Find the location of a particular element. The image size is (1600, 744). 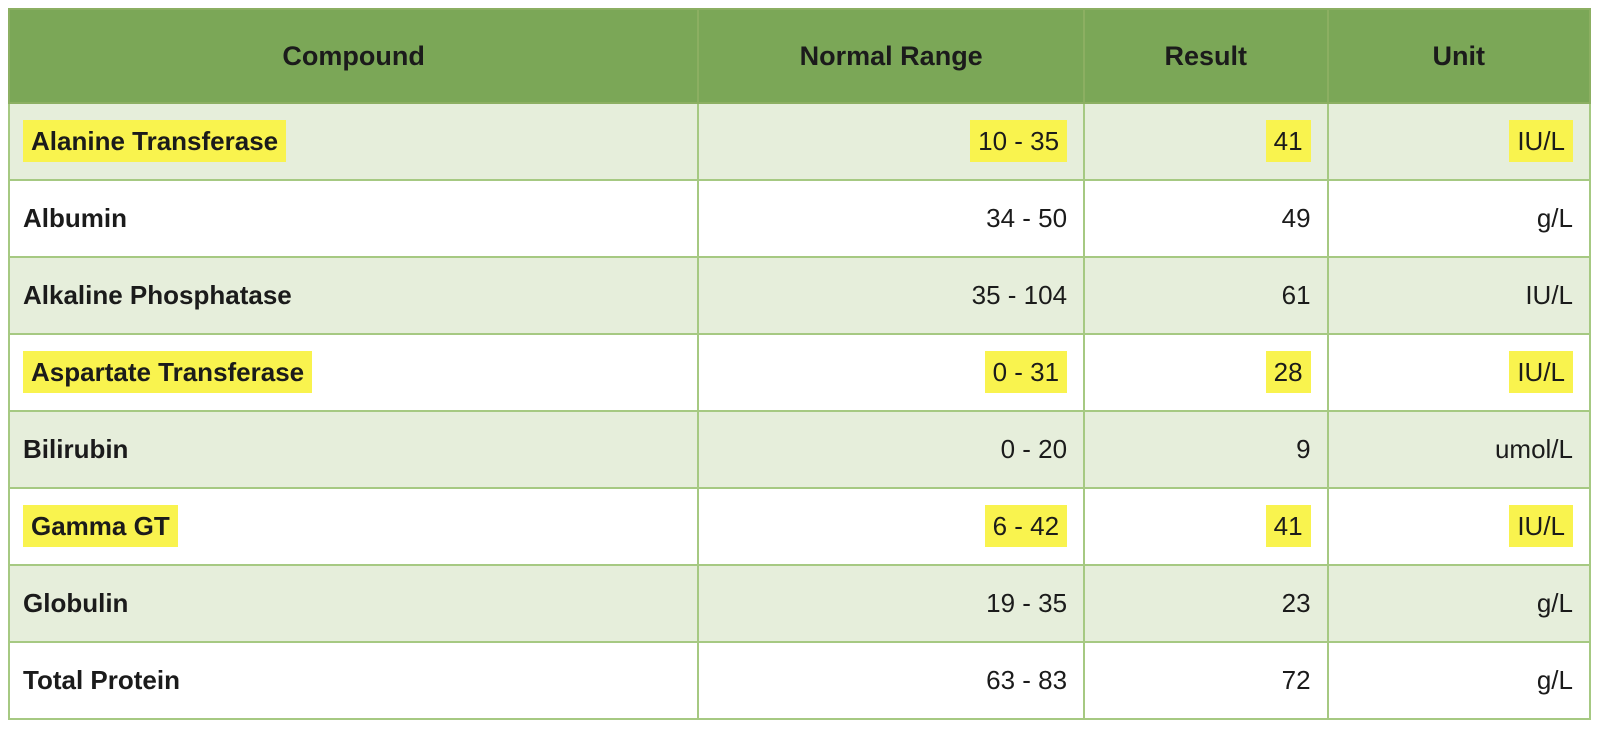

result-cell: 49 is located at coordinates (1206, 218).